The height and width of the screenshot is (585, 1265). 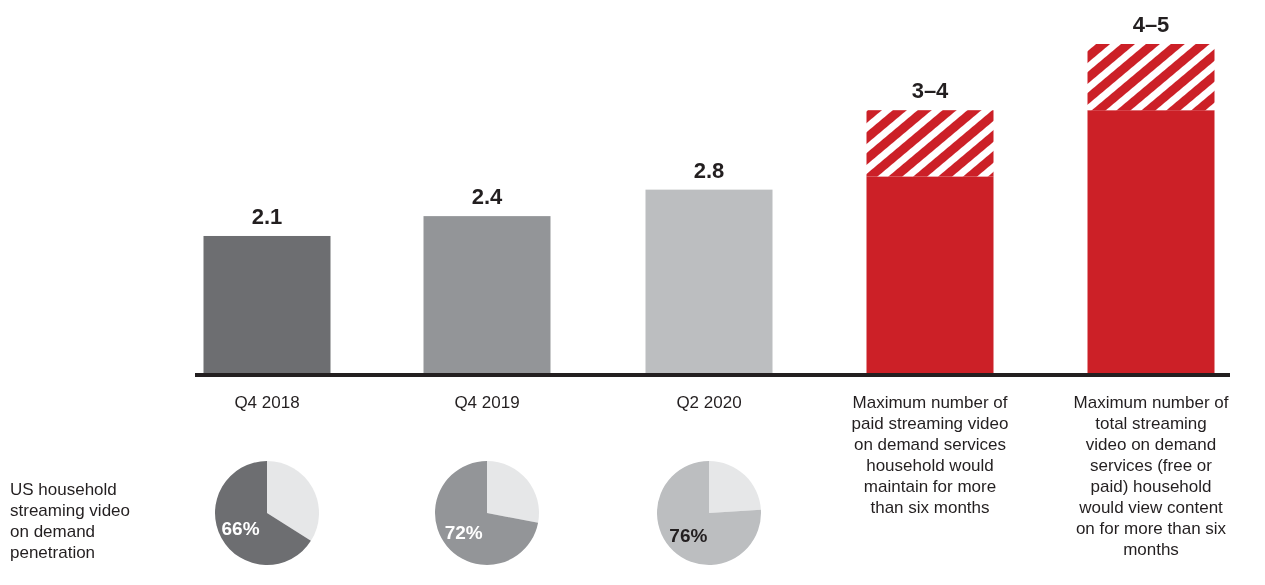 I want to click on x-tick-label: Q4 2019, so click(x=487, y=402).